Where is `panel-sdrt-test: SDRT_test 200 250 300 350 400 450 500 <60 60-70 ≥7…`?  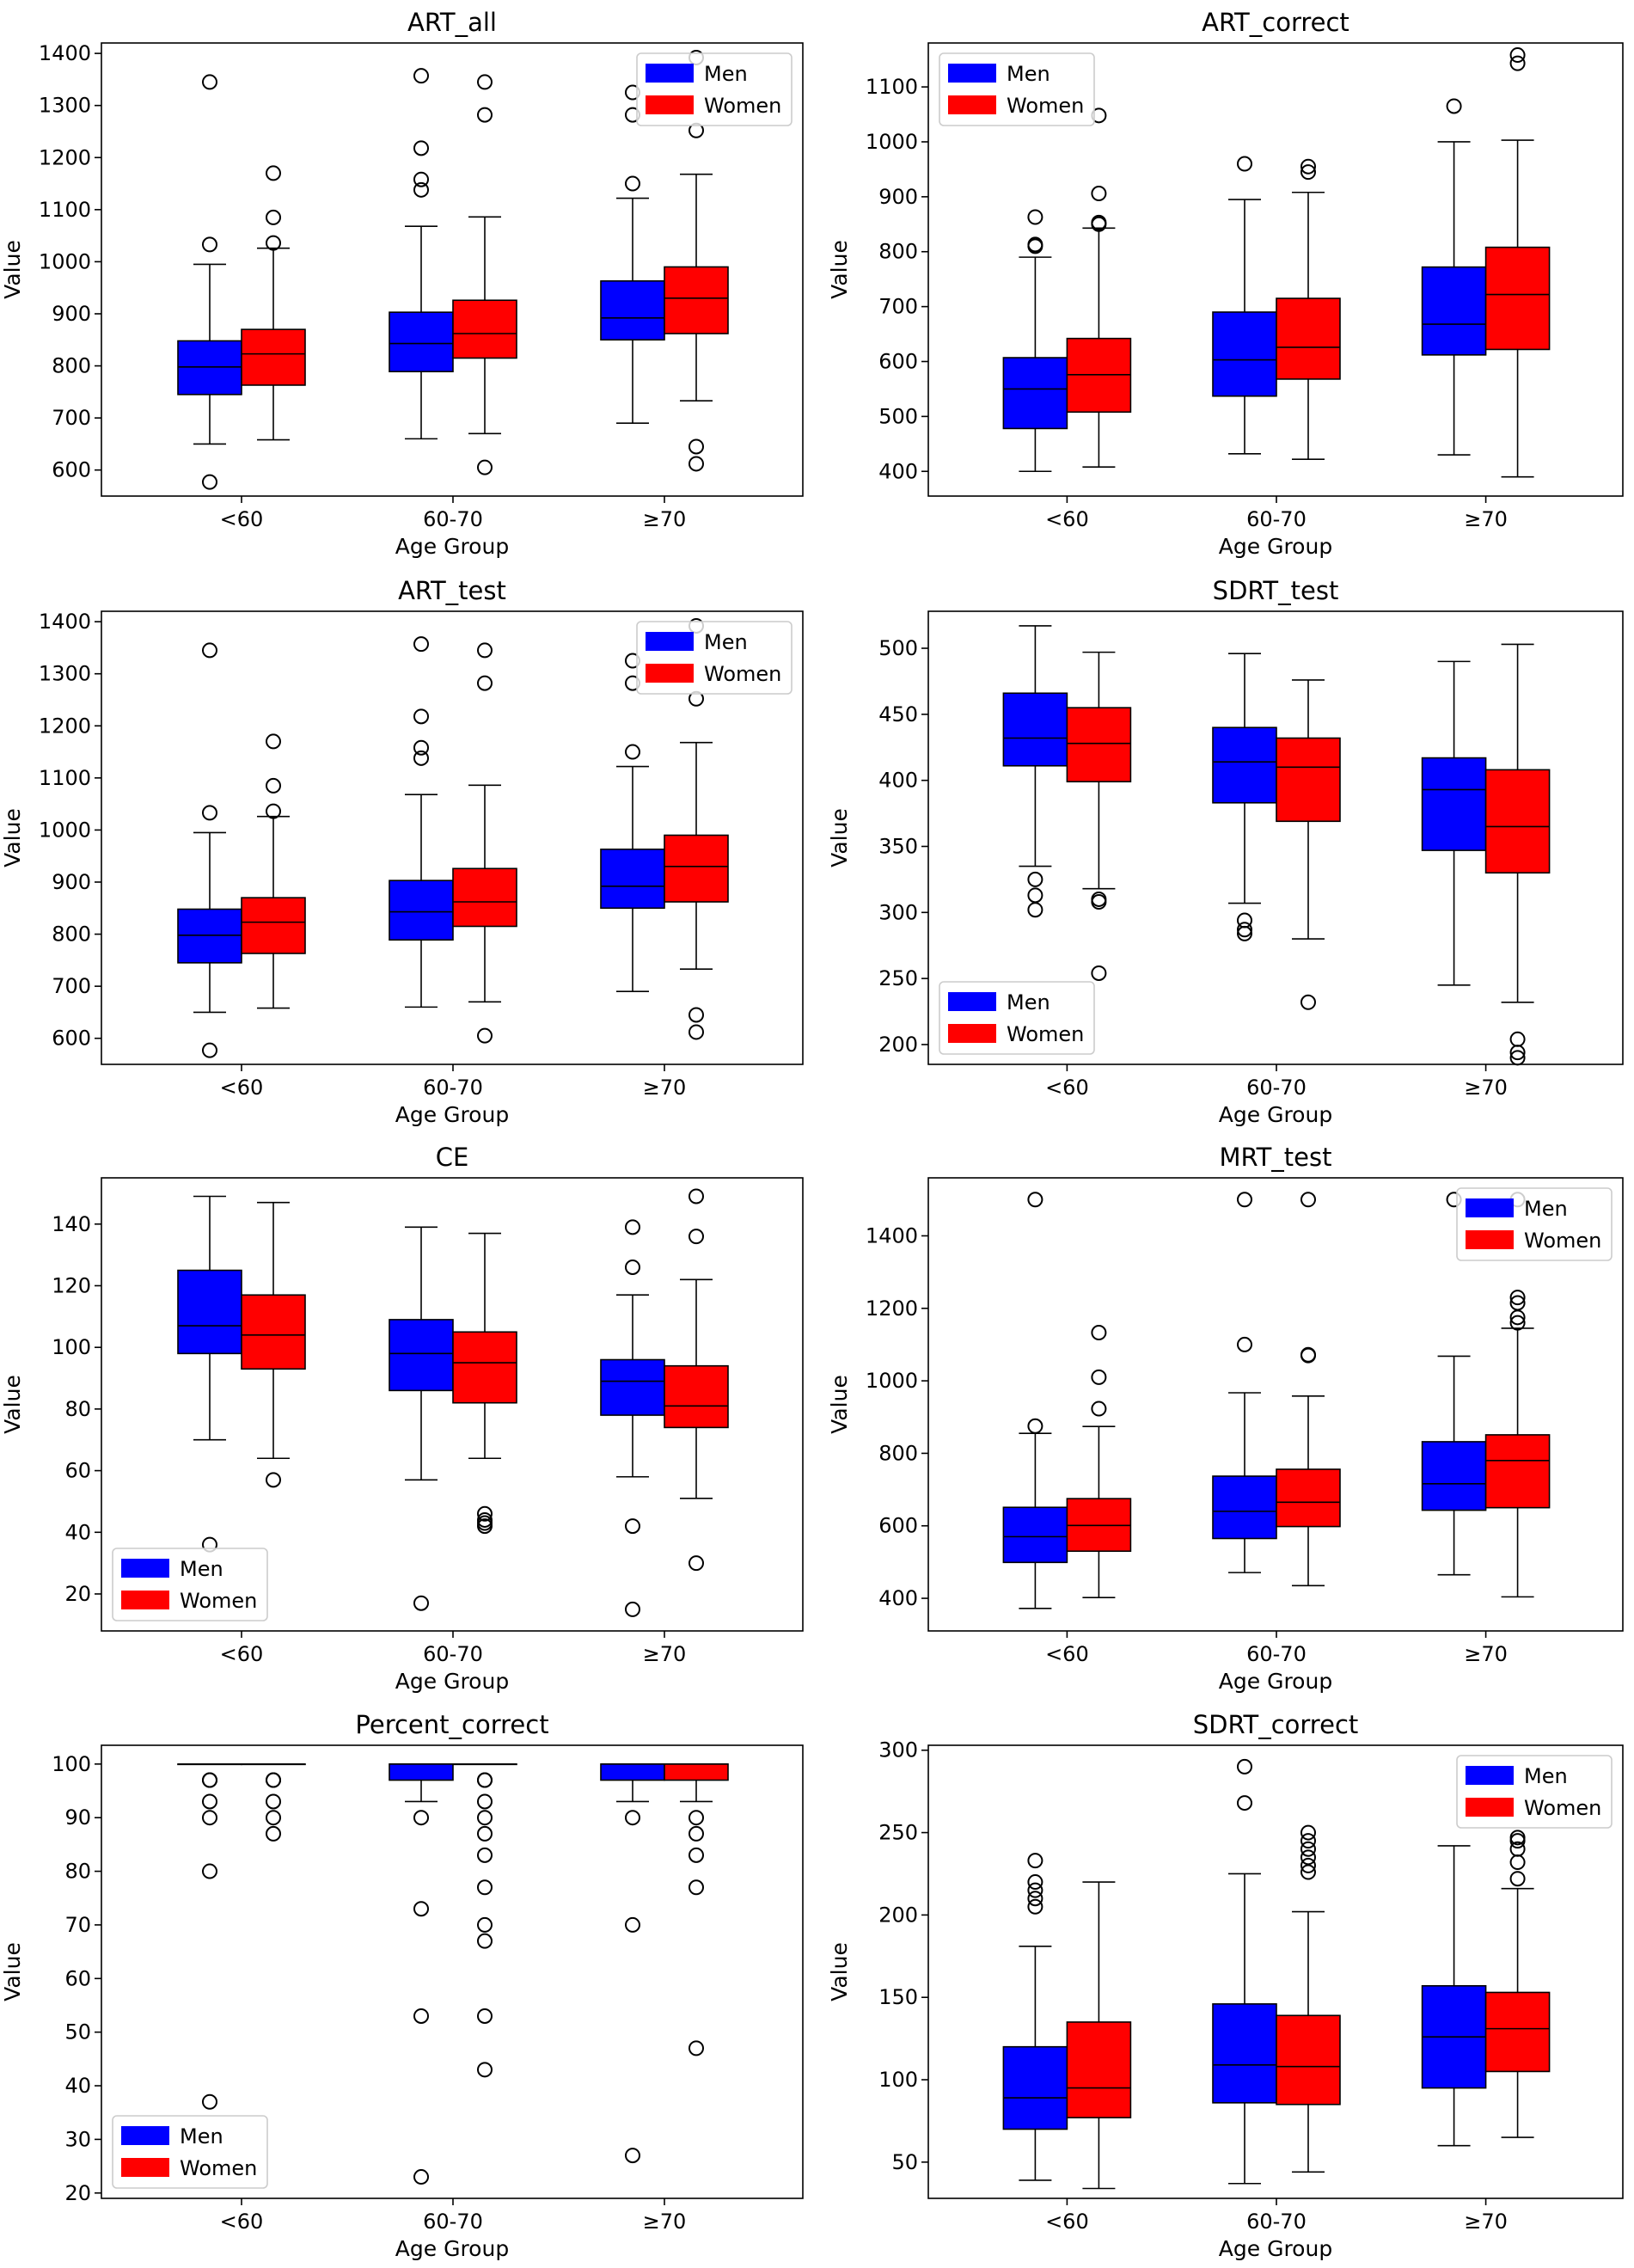
panel-sdrt-test: SDRT_test 200 250 300 350 400 450 500 <60 60-70 ≥7… is located at coordinates (1225, 851).